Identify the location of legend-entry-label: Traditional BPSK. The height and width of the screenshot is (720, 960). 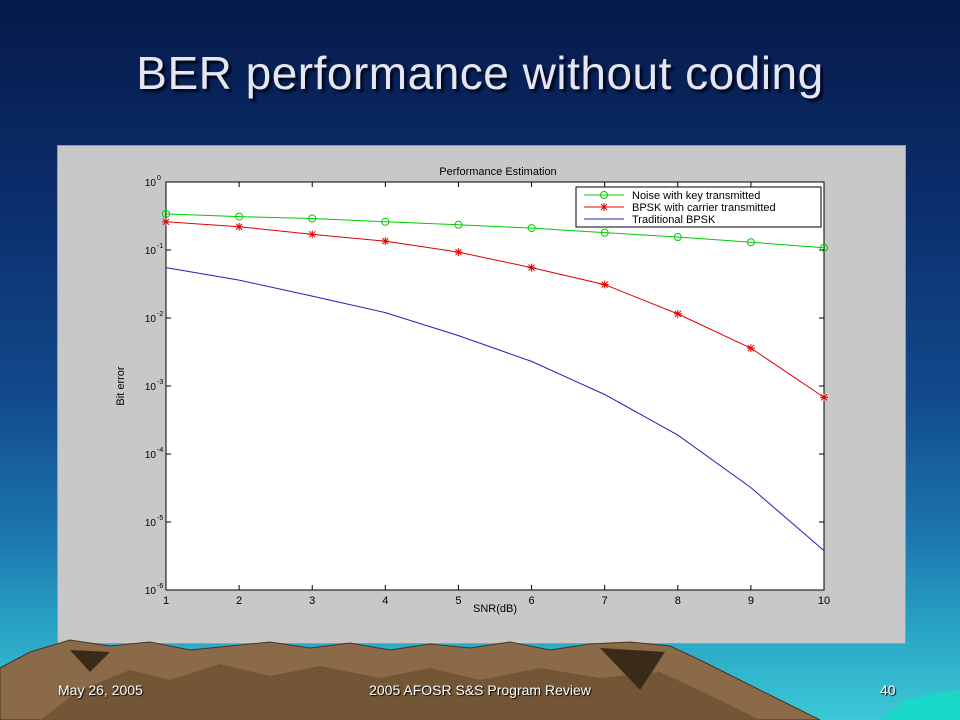
(674, 220).